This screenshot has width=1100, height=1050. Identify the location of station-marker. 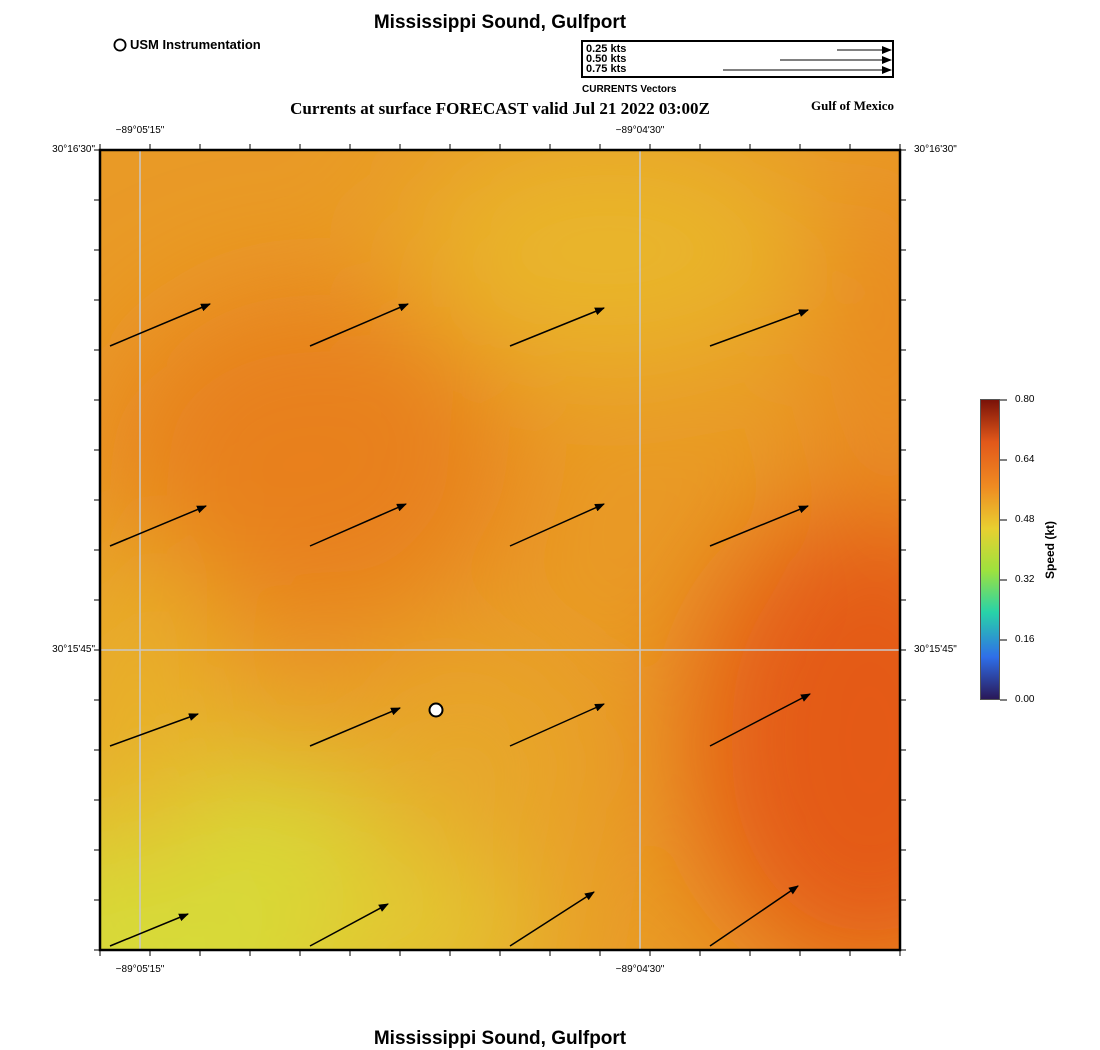
(436, 710).